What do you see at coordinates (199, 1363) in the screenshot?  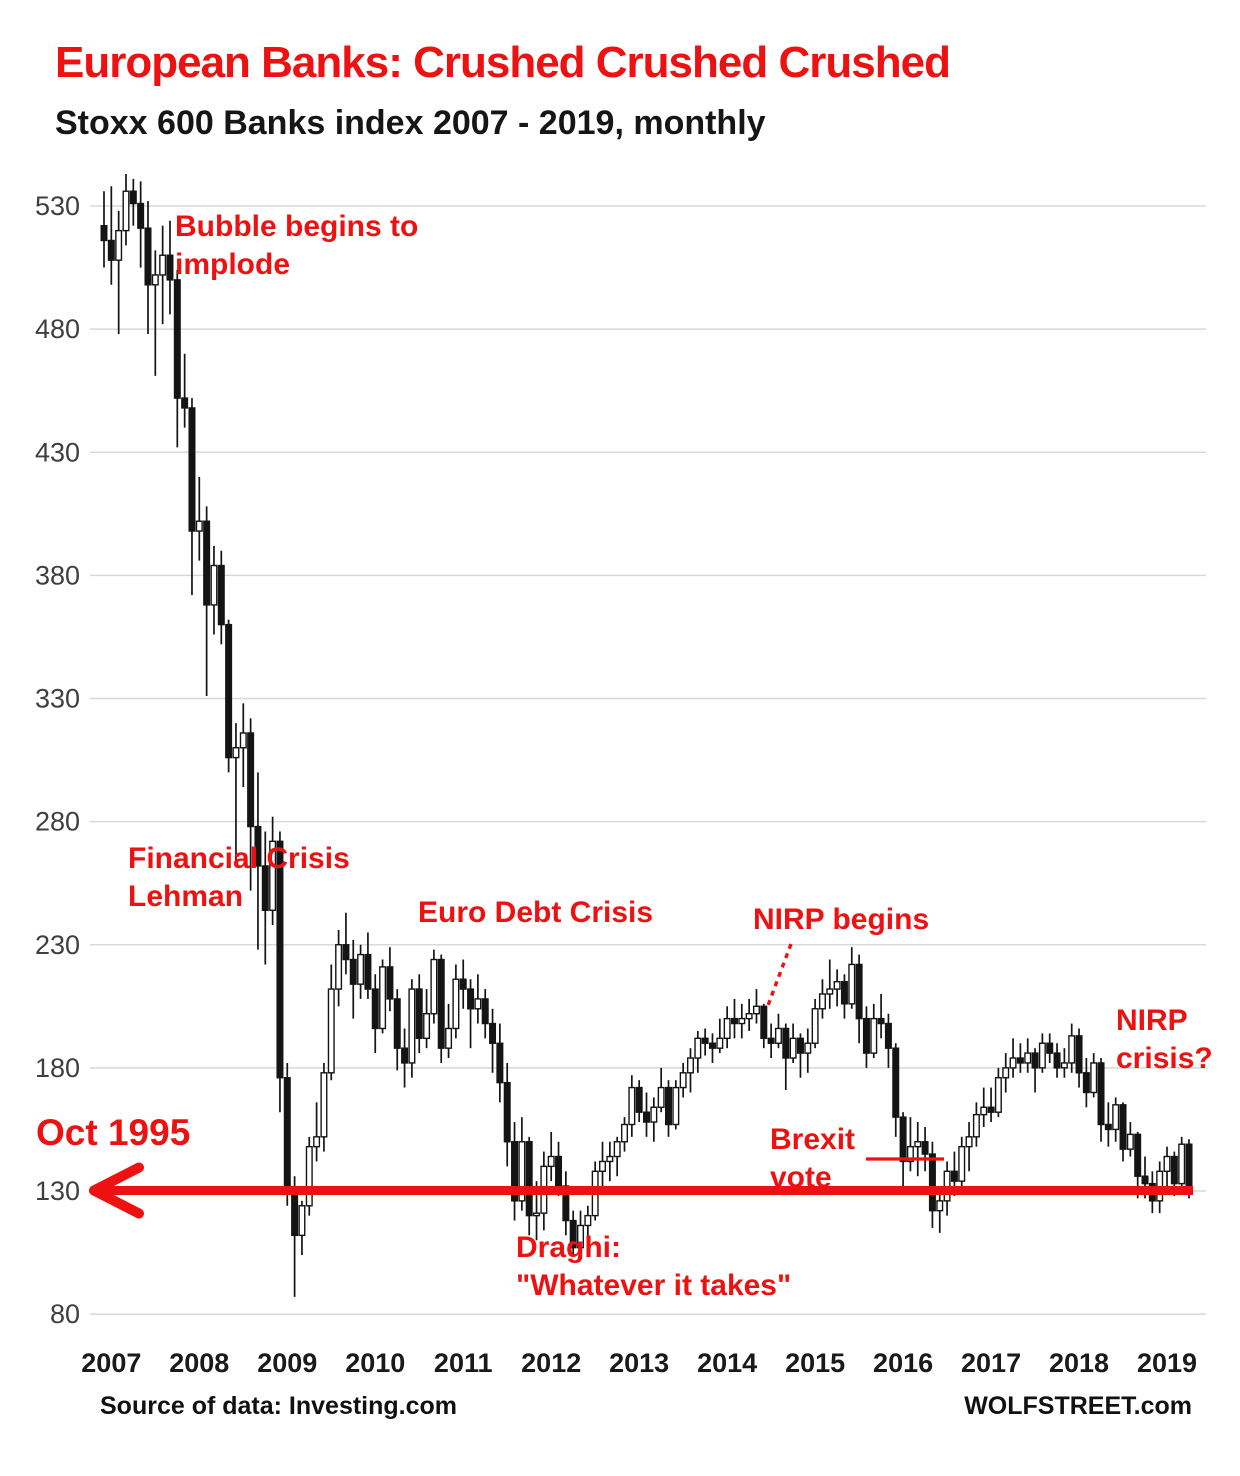 I see `x-tick-label: 2008` at bounding box center [199, 1363].